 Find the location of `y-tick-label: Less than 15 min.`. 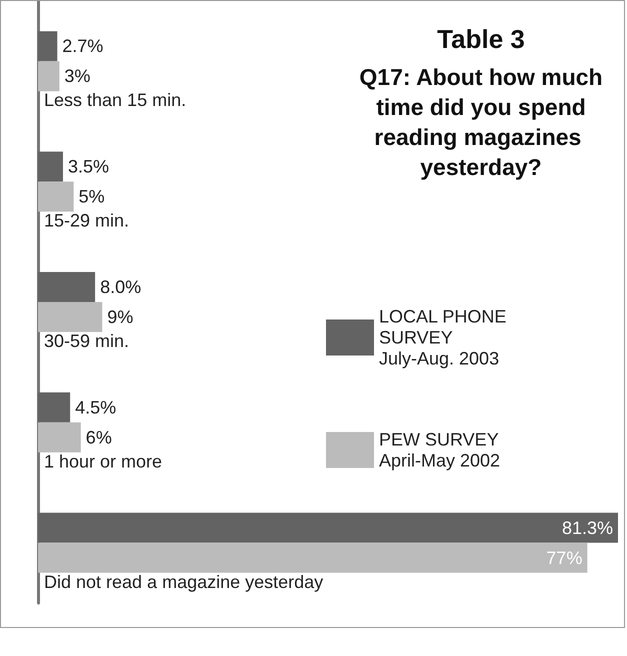

y-tick-label: Less than 15 min. is located at coordinates (115, 100).